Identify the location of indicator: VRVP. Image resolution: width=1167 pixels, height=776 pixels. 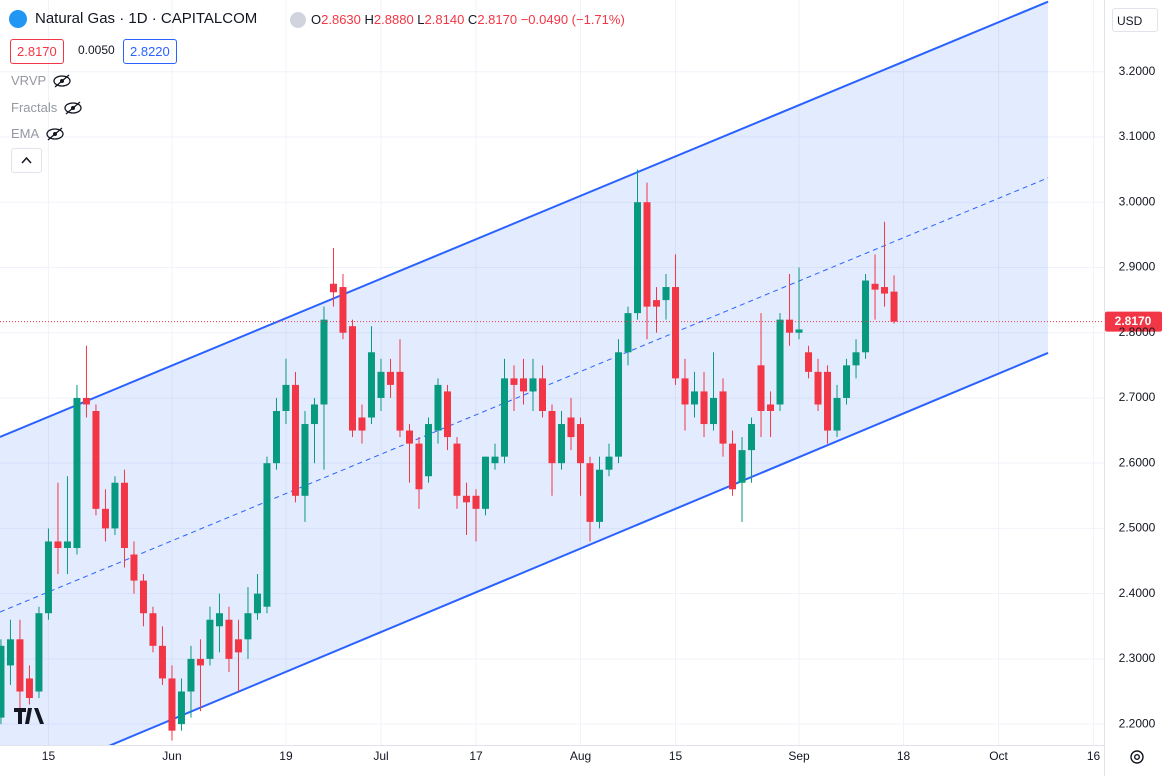
(41, 80).